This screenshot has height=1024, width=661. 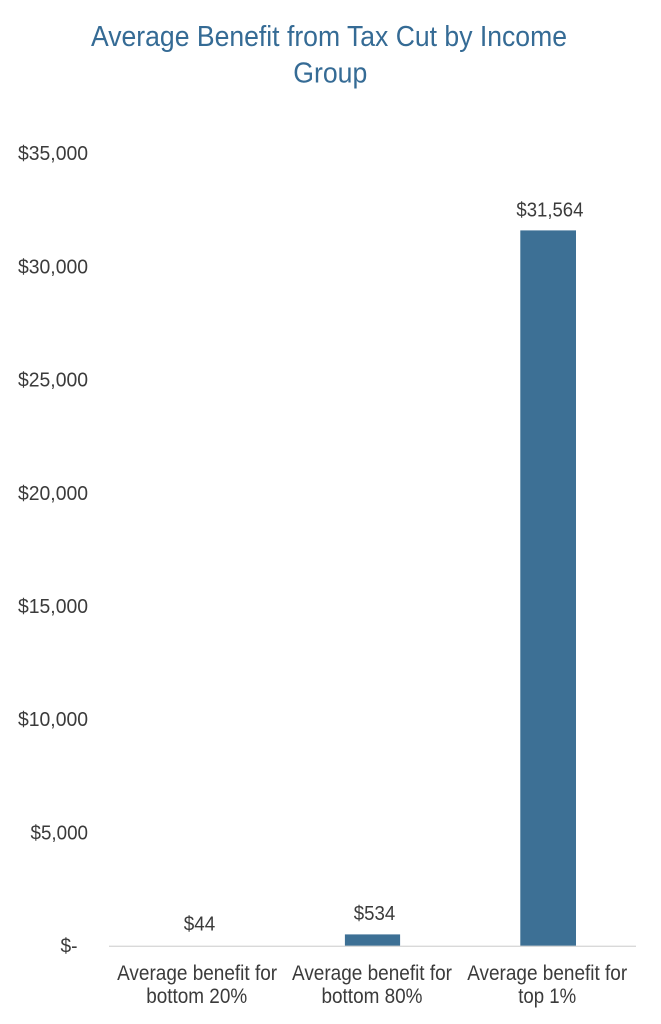 I want to click on svg-text: $30,000, so click(x=53, y=267).